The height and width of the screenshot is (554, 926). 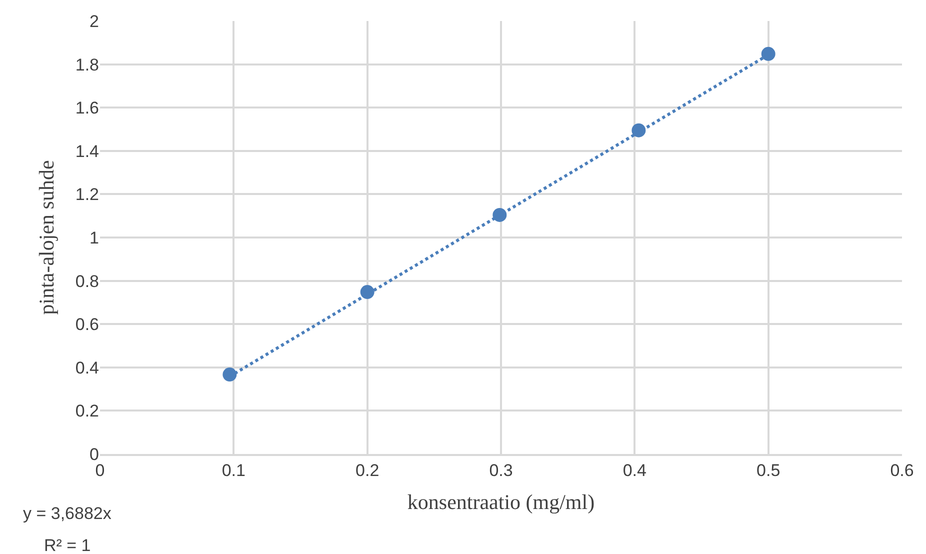 What do you see at coordinates (368, 470) in the screenshot?
I see `x-tick-label: 0.2` at bounding box center [368, 470].